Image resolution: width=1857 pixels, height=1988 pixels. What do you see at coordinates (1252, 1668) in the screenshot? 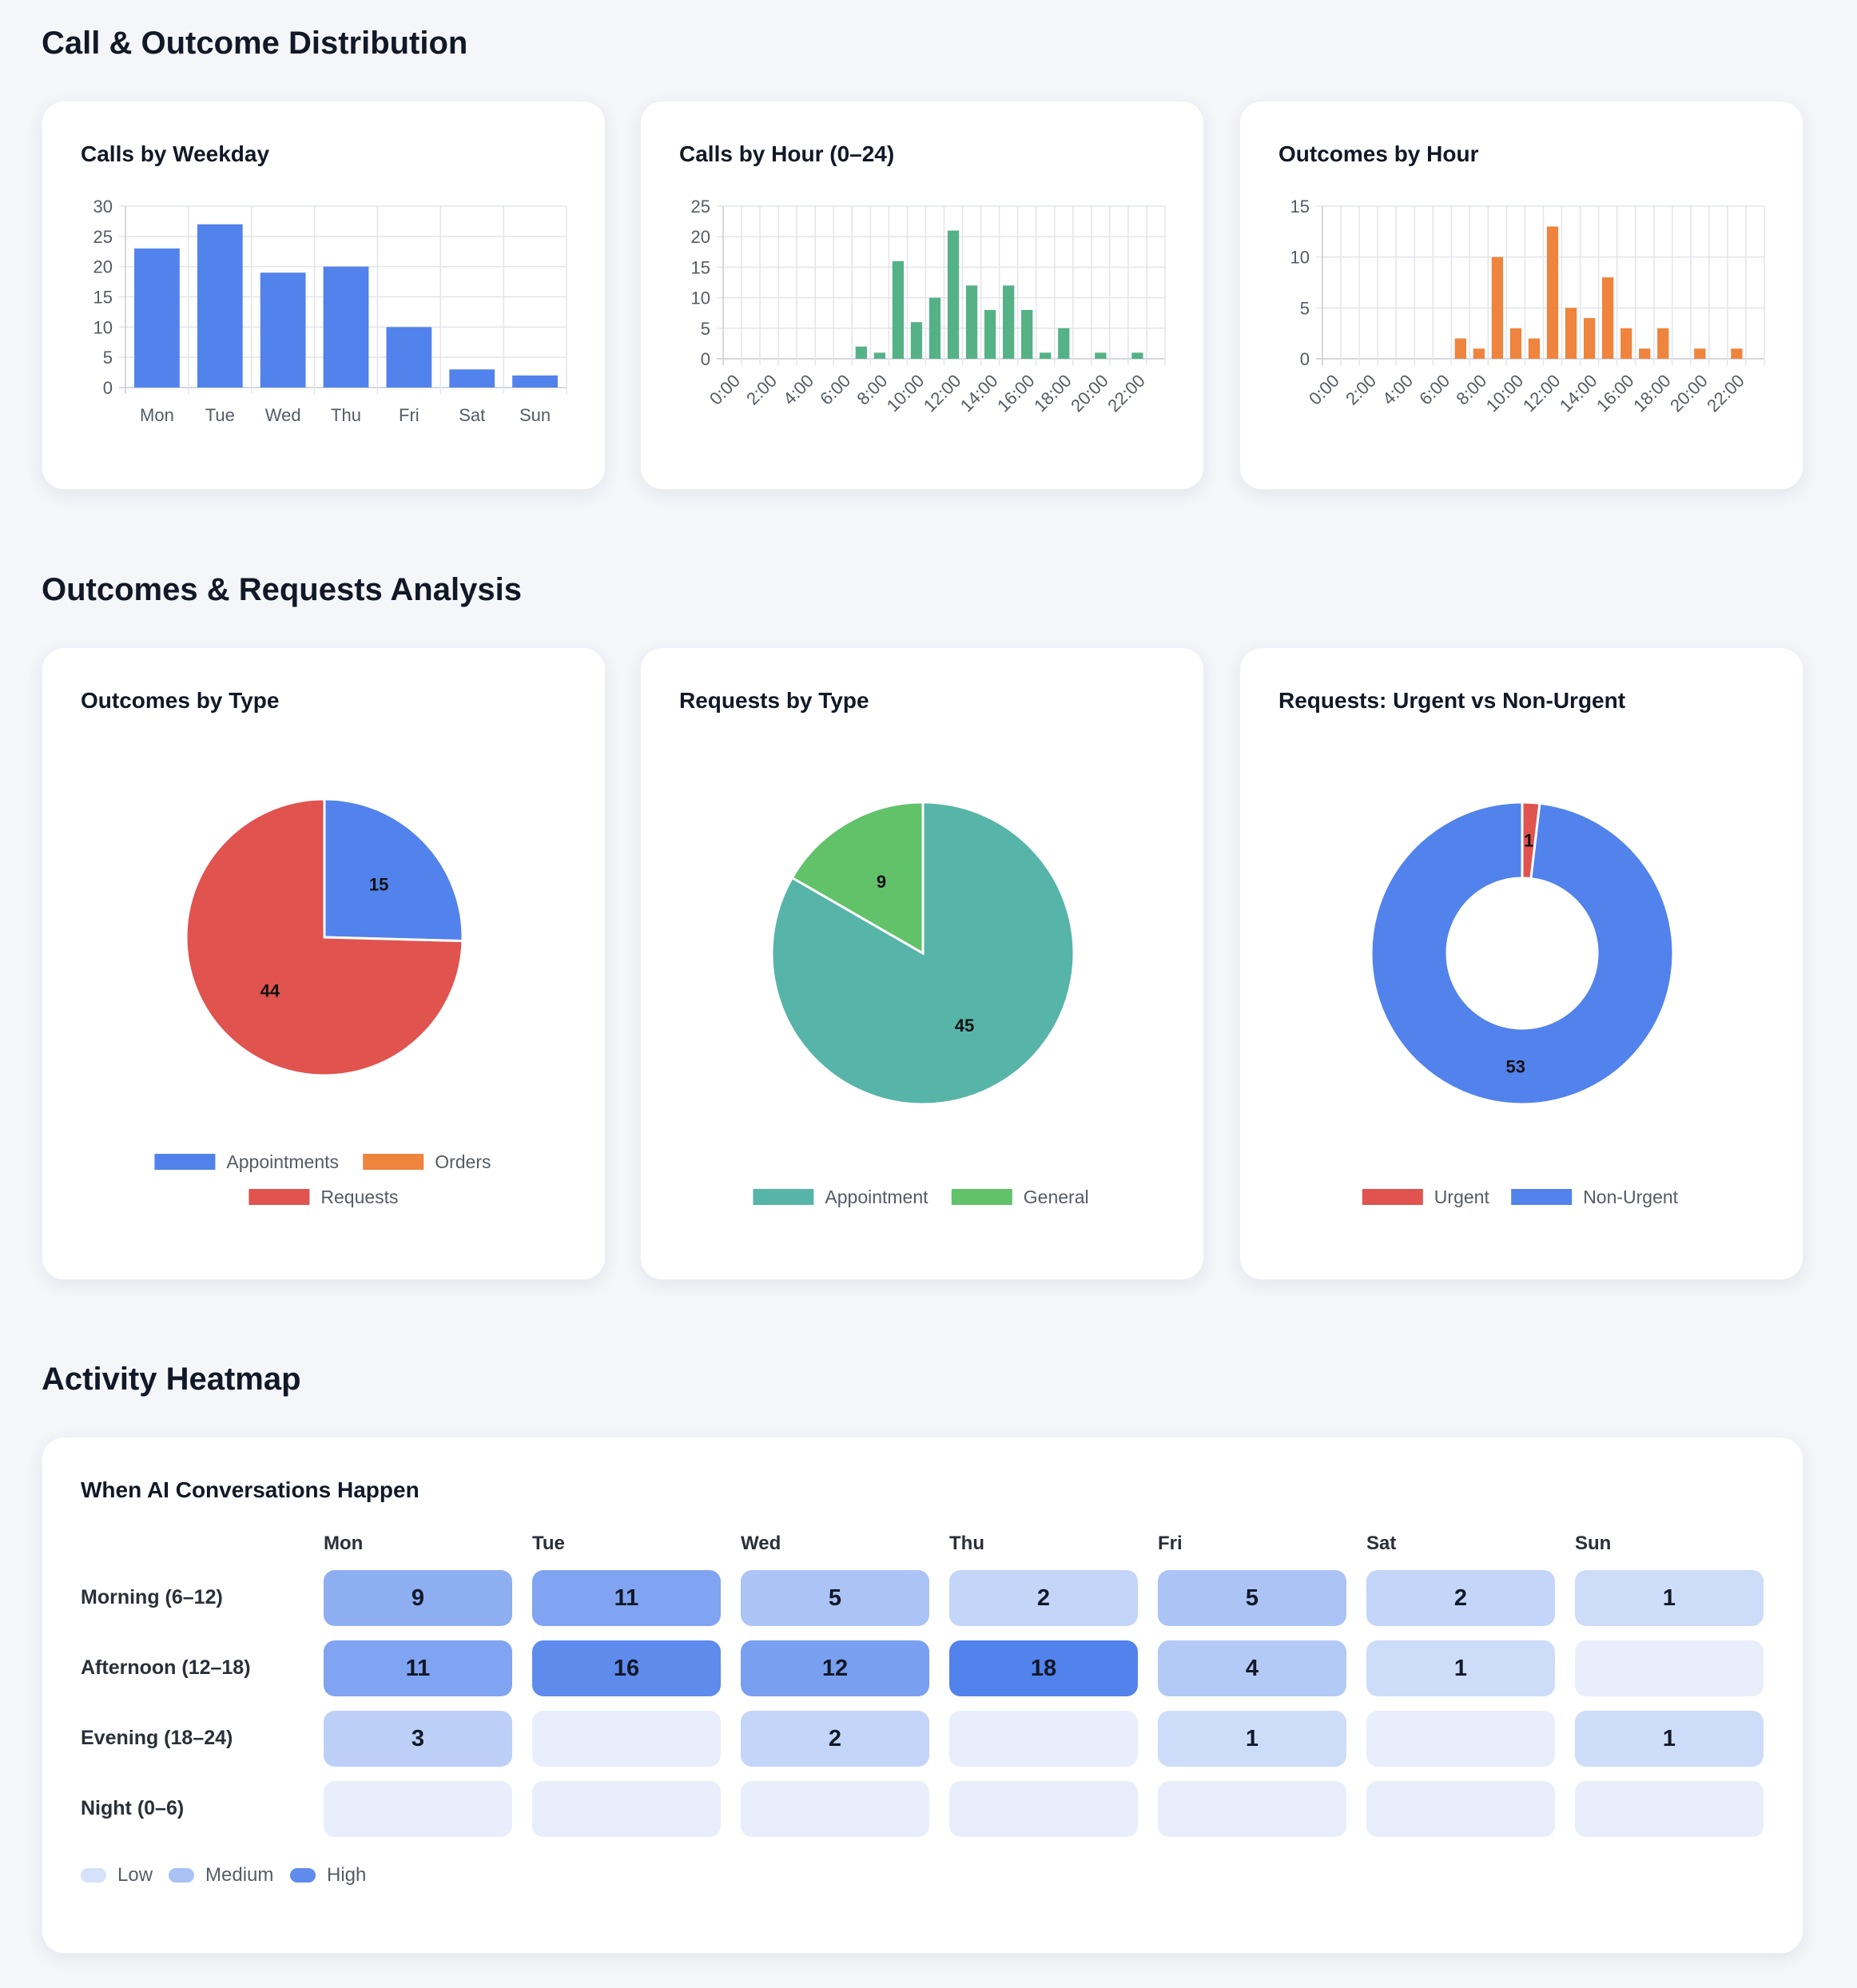
I see `heatmap-cell: 4` at bounding box center [1252, 1668].